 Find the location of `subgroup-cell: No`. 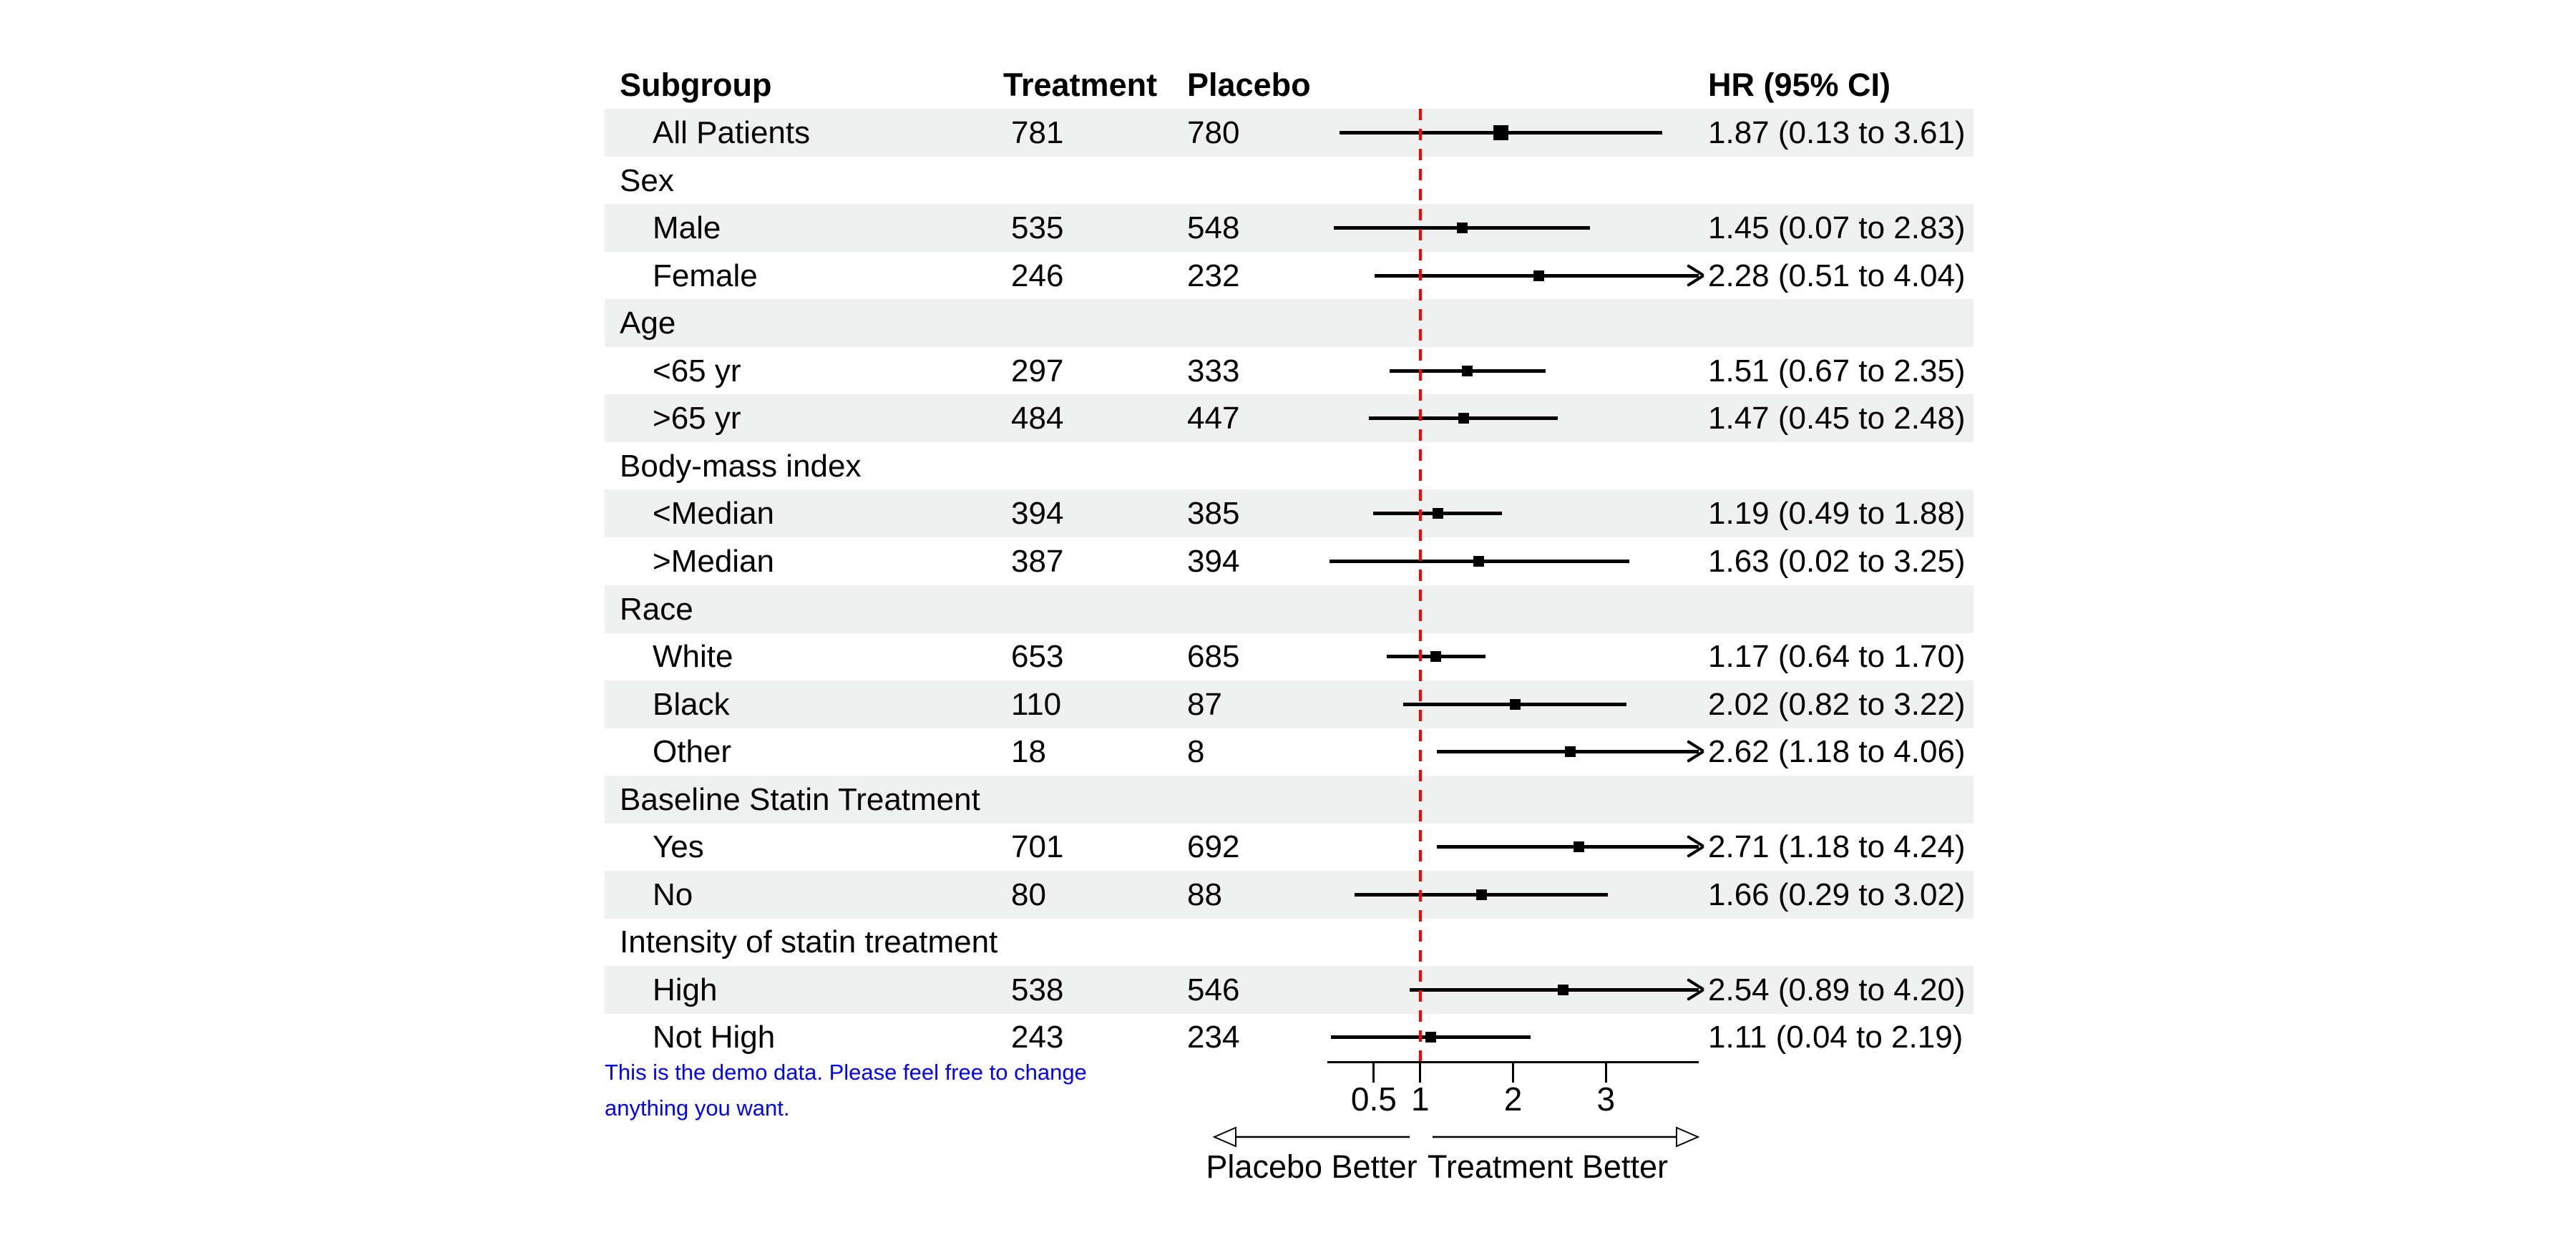

subgroup-cell: No is located at coordinates (673, 895).